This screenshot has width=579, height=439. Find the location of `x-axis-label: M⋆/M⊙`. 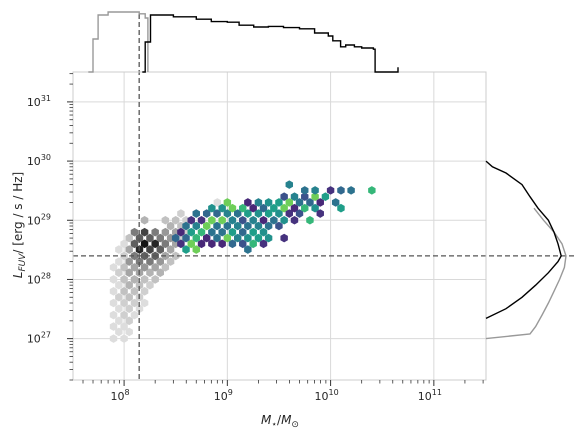

x-axis-label: M⋆/M⊙ is located at coordinates (280, 421).